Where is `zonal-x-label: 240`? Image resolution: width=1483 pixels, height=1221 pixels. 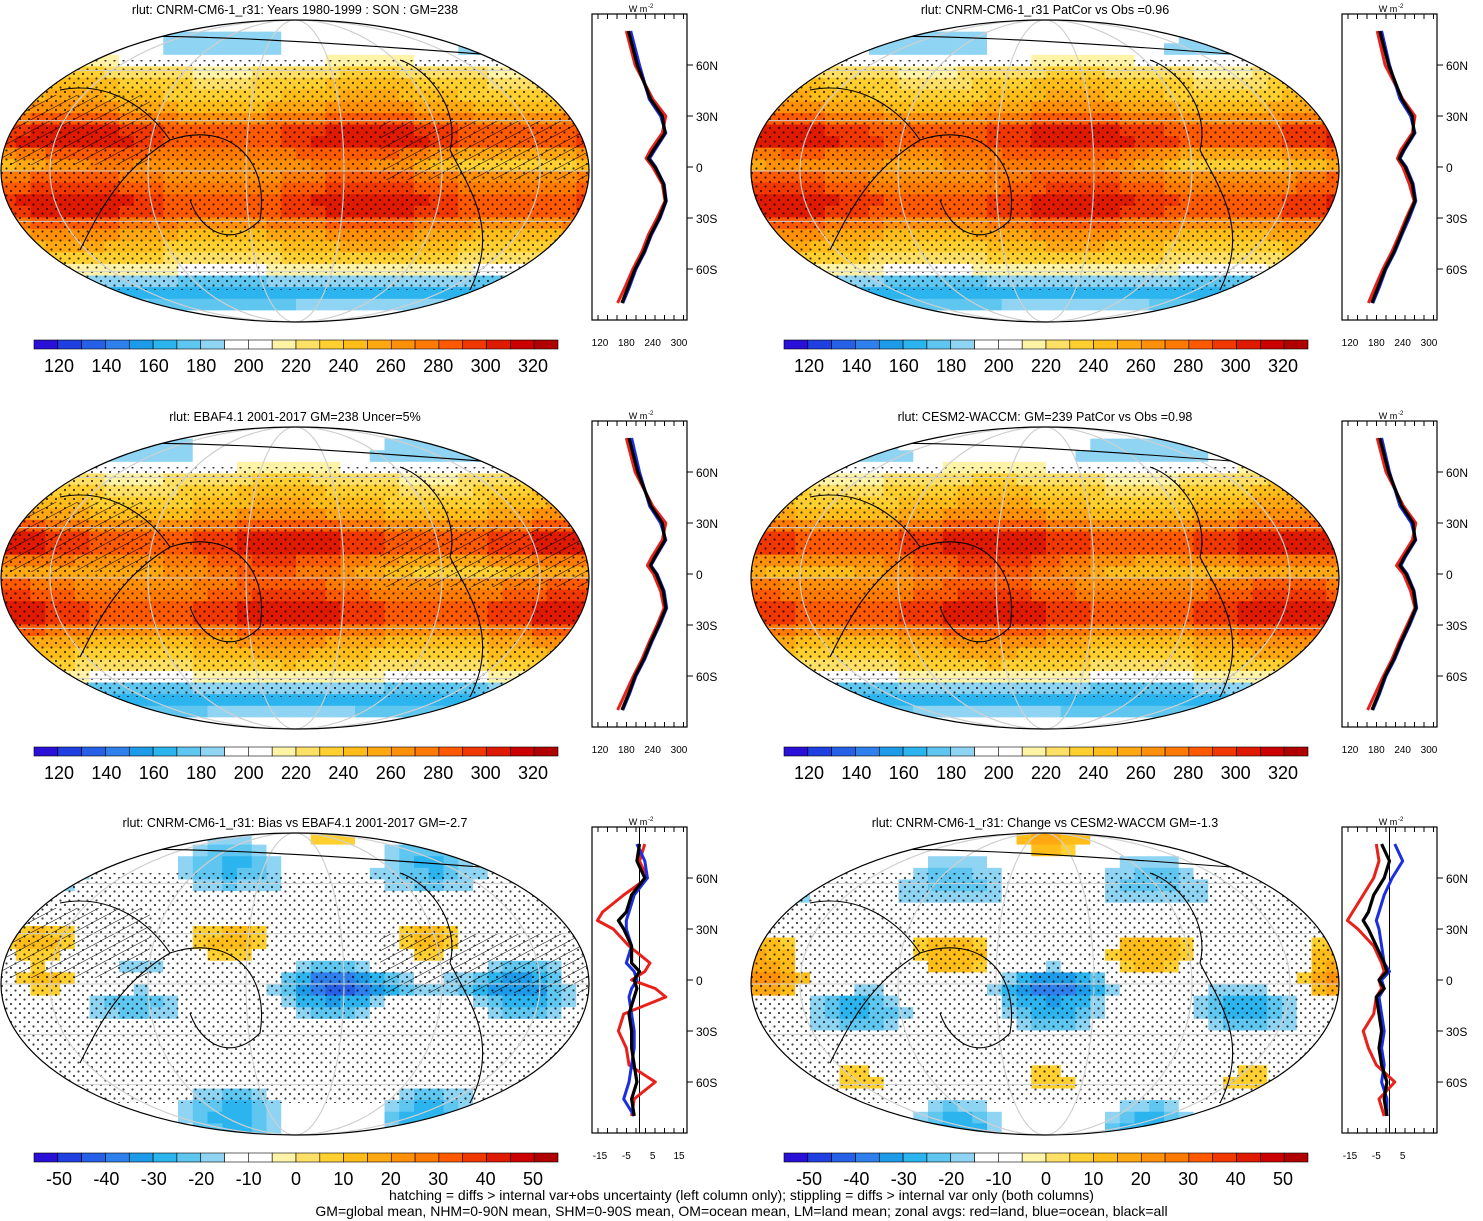
zonal-x-label: 240 is located at coordinates (652, 750).